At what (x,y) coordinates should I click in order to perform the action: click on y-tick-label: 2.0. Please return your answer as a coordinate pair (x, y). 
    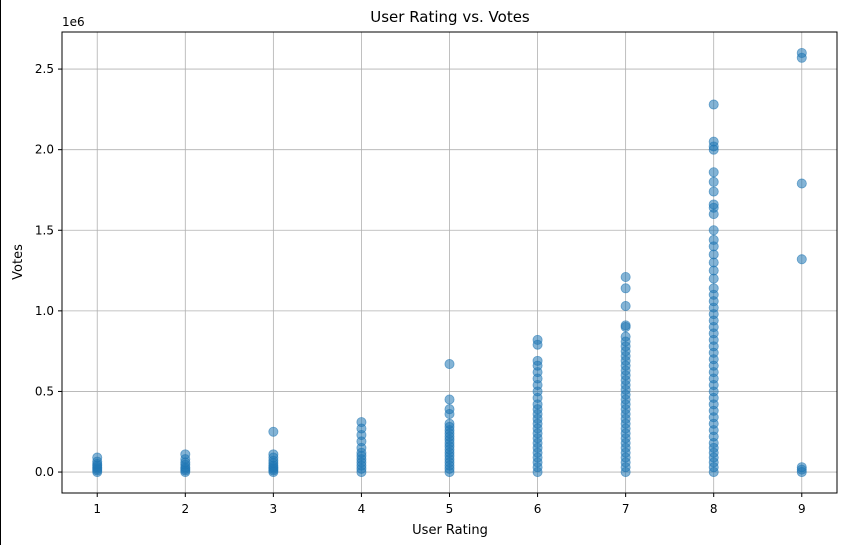
    Looking at the image, I should click on (44, 150).